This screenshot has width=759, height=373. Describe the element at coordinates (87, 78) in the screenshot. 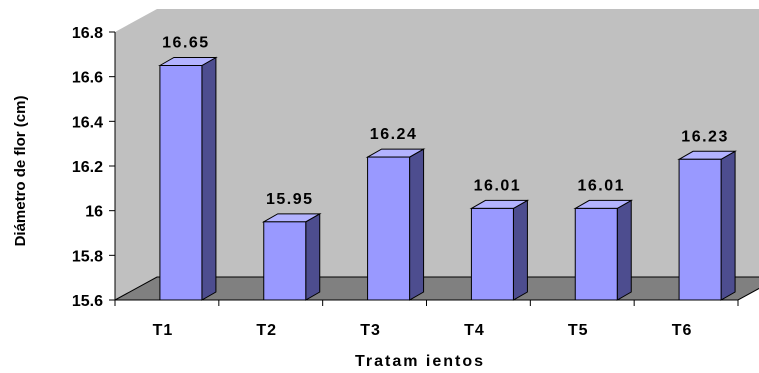

I see `y-tick-label: 16.6` at that location.